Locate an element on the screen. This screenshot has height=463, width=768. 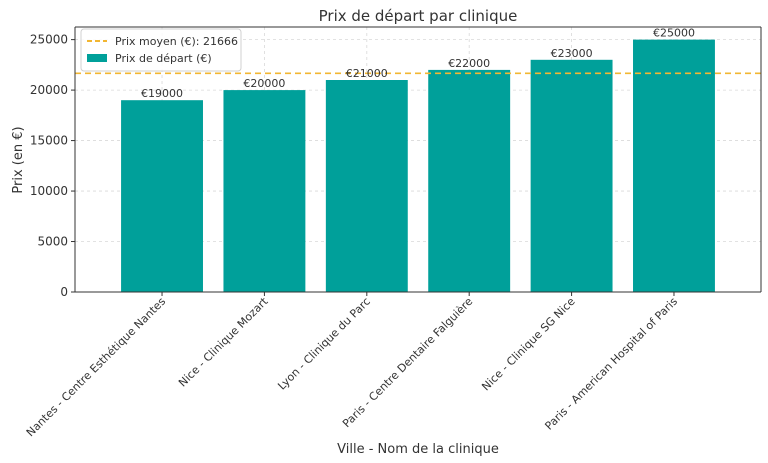
y-tick-label: 5000 is located at coordinates (52, 242).